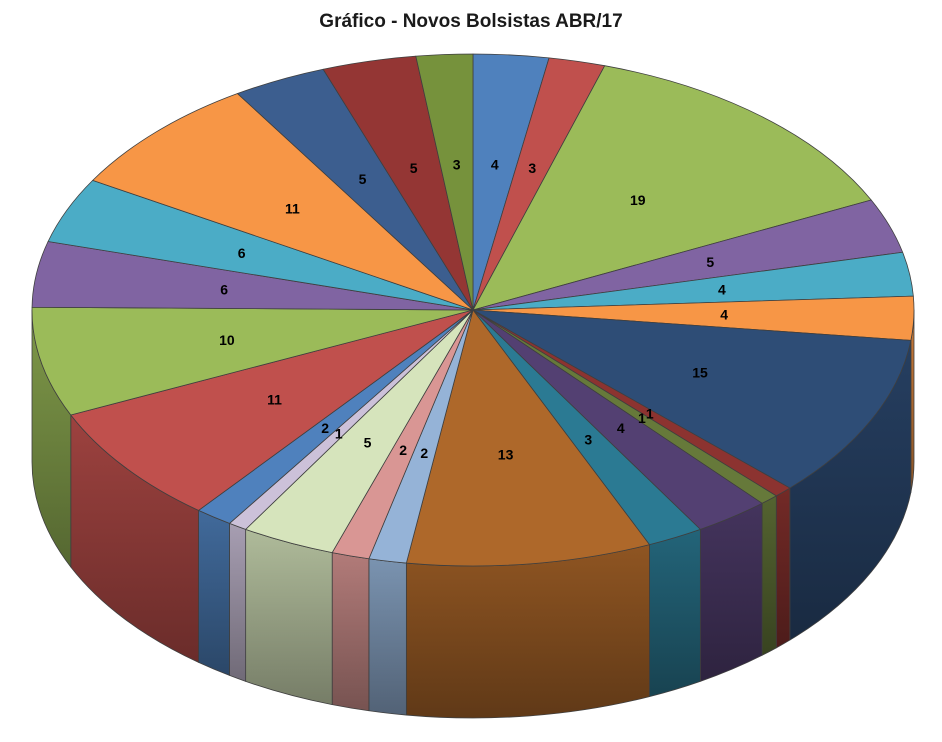  What do you see at coordinates (227, 340) in the screenshot?
I see `slice-value-label: 10` at bounding box center [227, 340].